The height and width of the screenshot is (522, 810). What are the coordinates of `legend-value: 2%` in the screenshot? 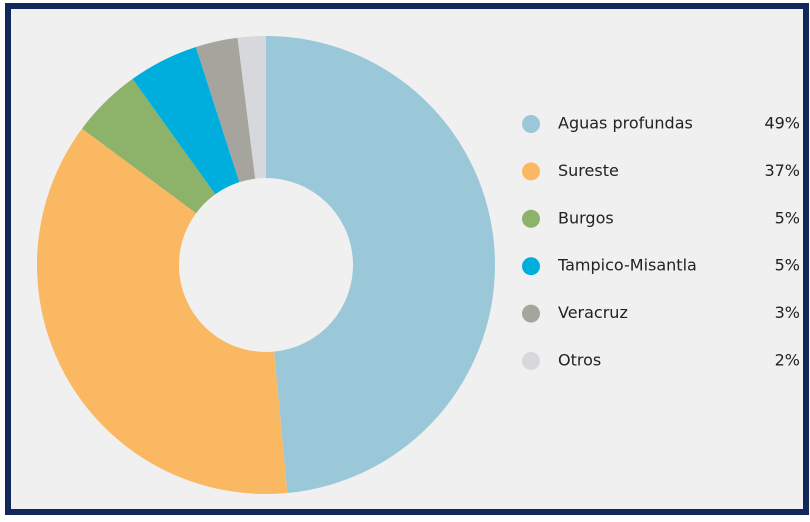 It's located at (787, 360).